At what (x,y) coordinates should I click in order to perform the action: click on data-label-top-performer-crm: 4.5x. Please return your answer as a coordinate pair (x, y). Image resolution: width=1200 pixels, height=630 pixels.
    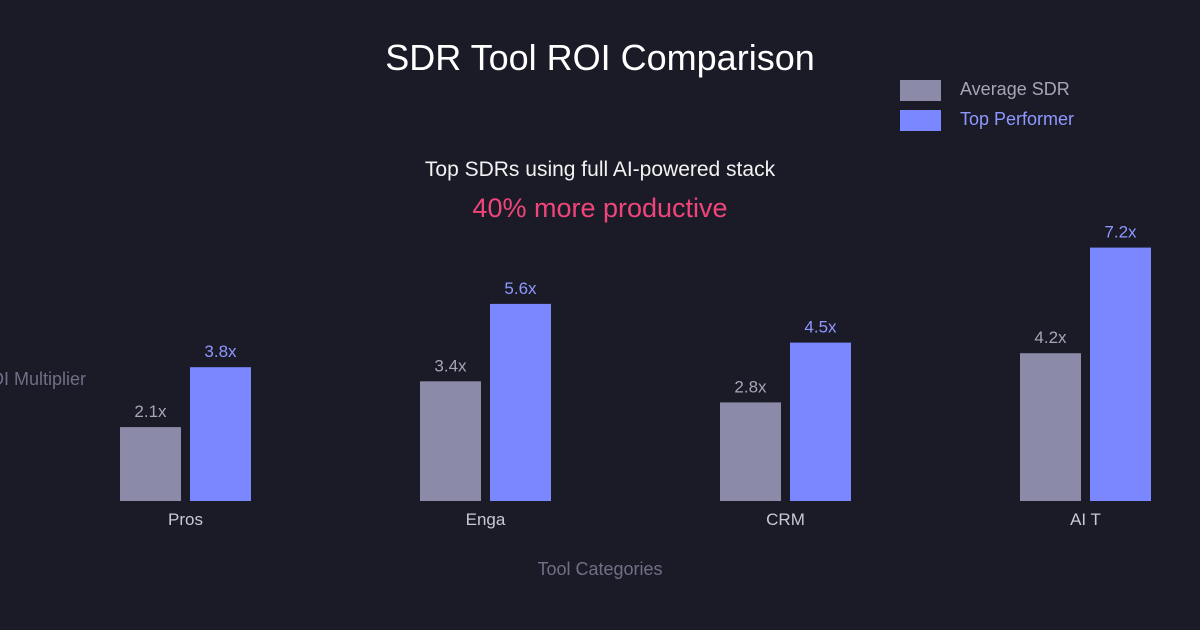
    Looking at the image, I should click on (820, 327).